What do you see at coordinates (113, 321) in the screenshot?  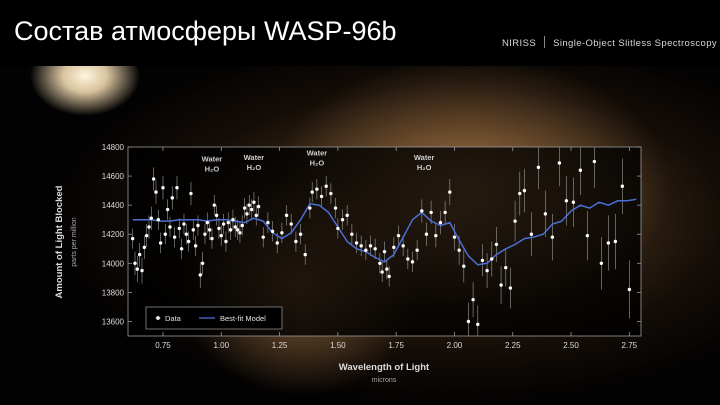 I see `y-tick-label: 13600` at bounding box center [113, 321].